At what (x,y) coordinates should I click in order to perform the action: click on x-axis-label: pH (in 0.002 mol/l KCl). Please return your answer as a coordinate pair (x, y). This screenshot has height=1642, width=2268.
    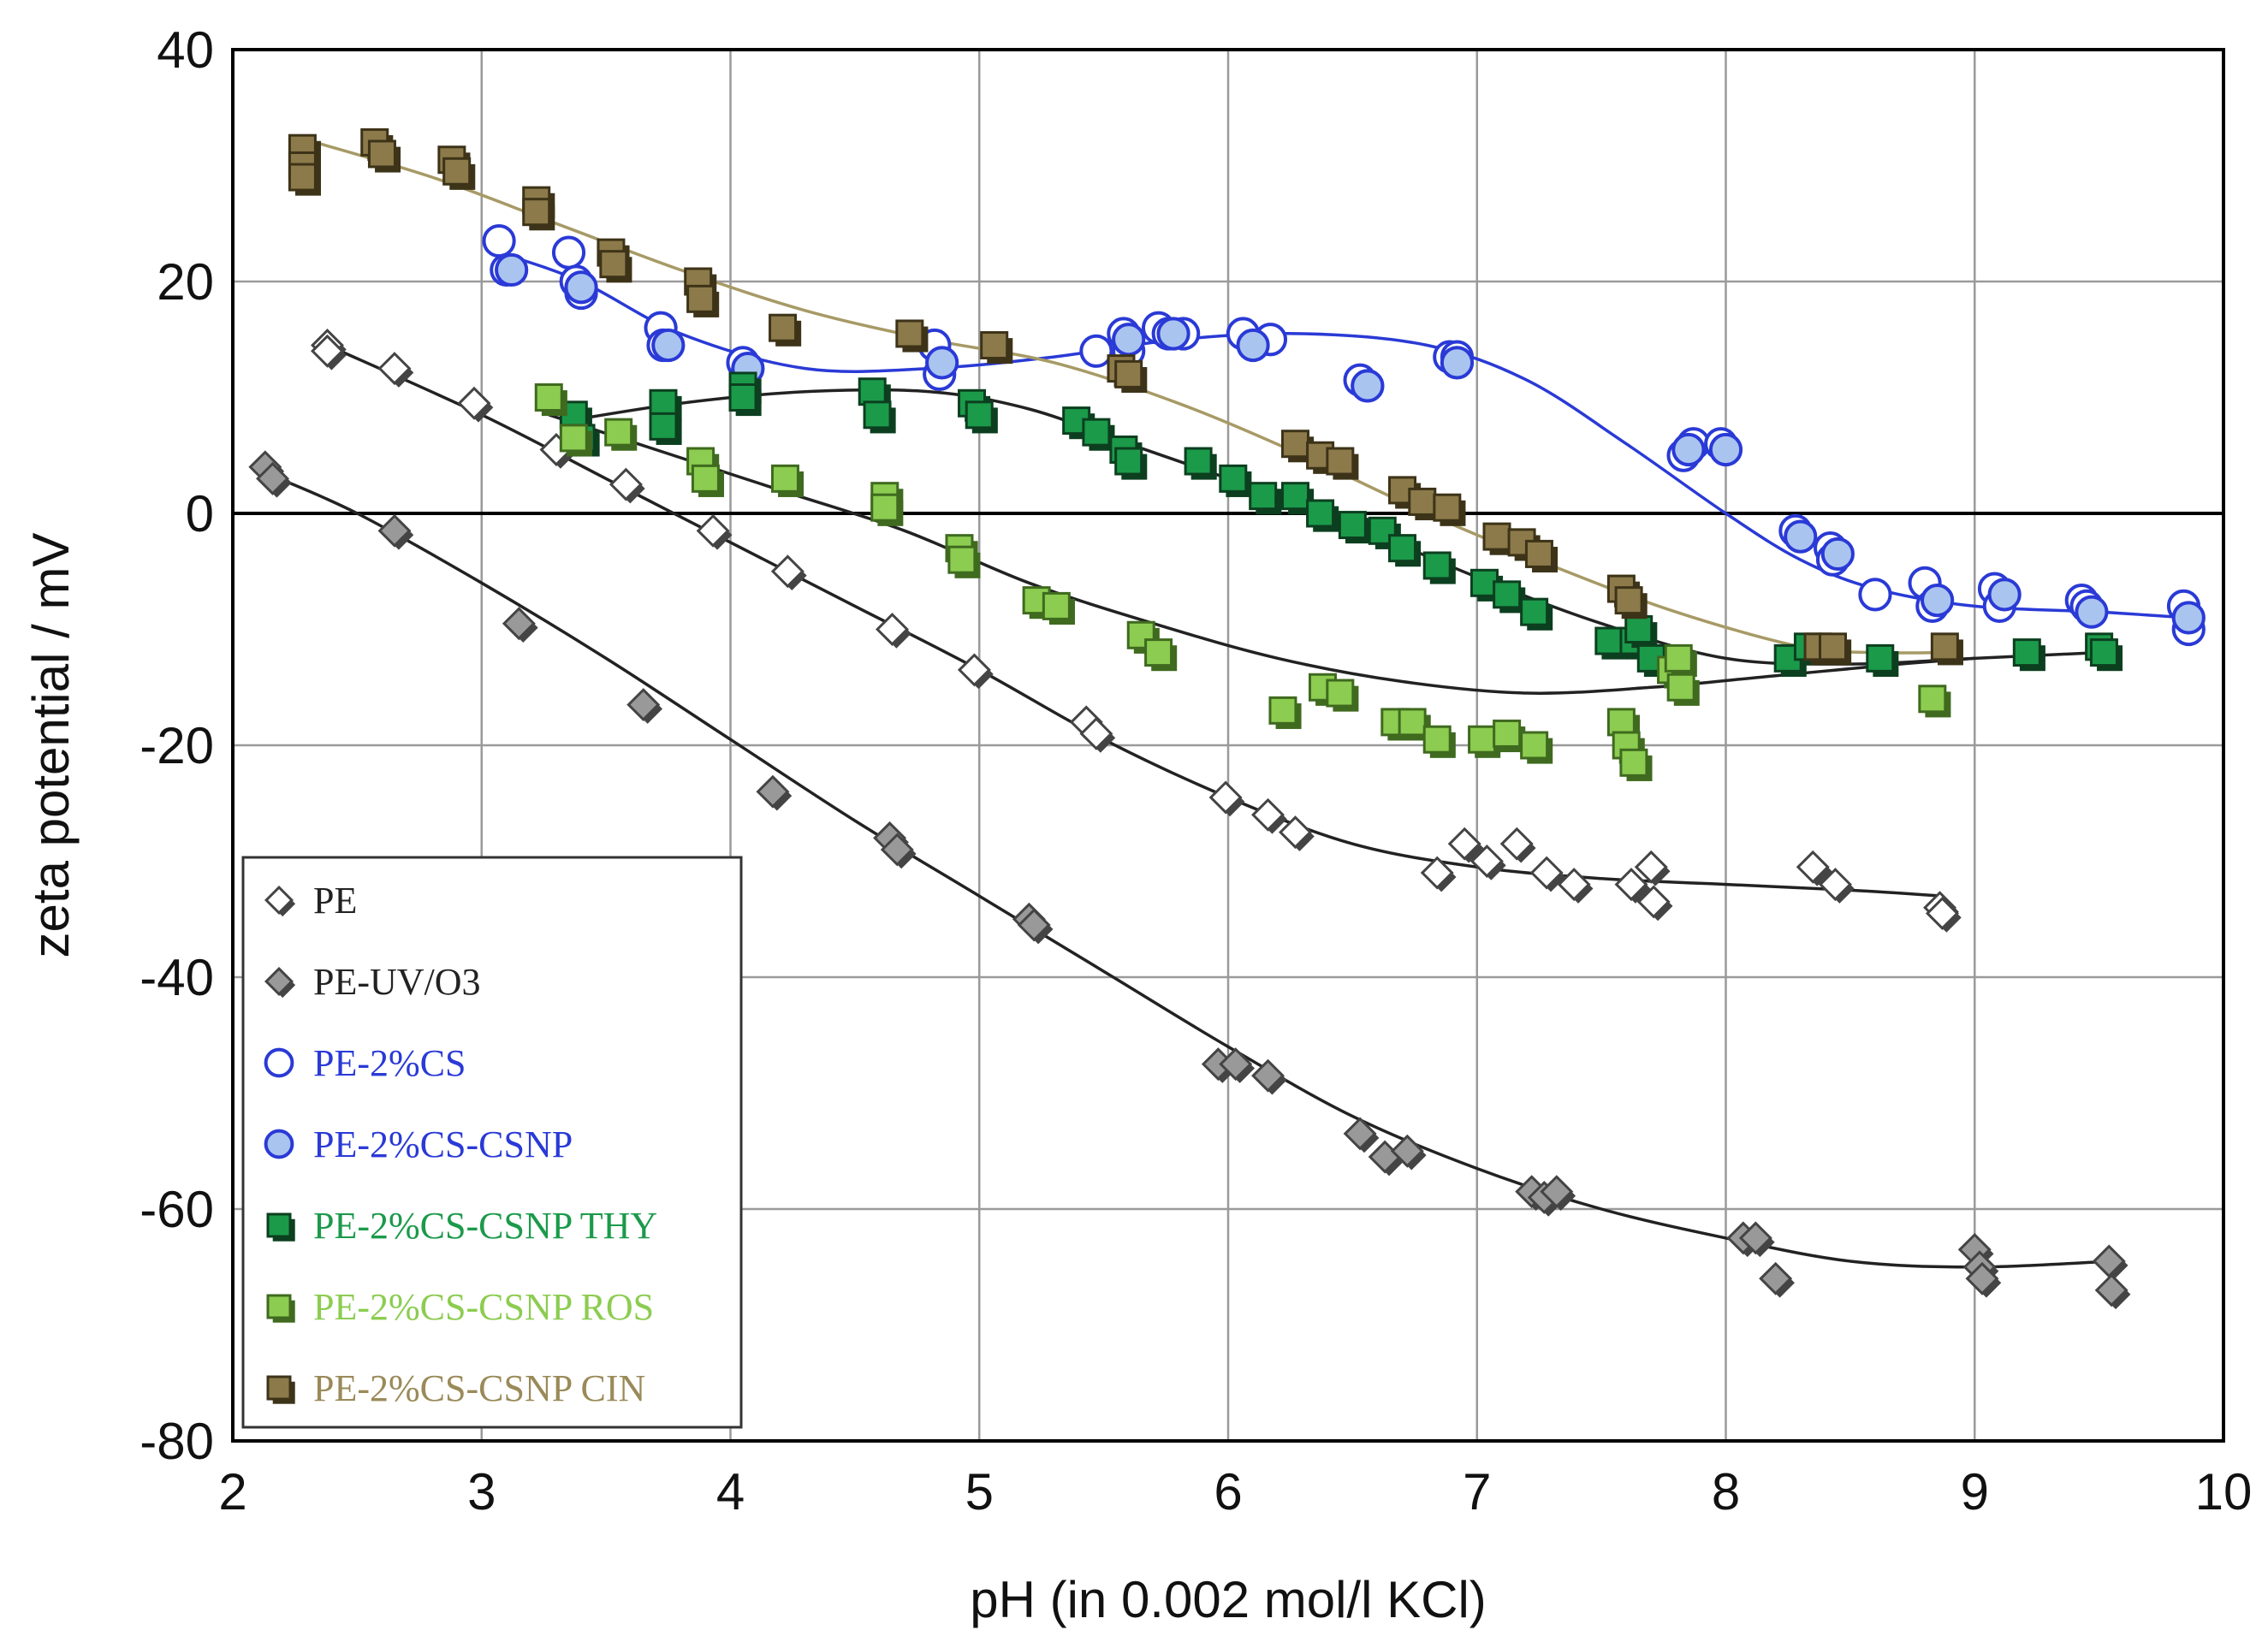
    Looking at the image, I should click on (1229, 1599).